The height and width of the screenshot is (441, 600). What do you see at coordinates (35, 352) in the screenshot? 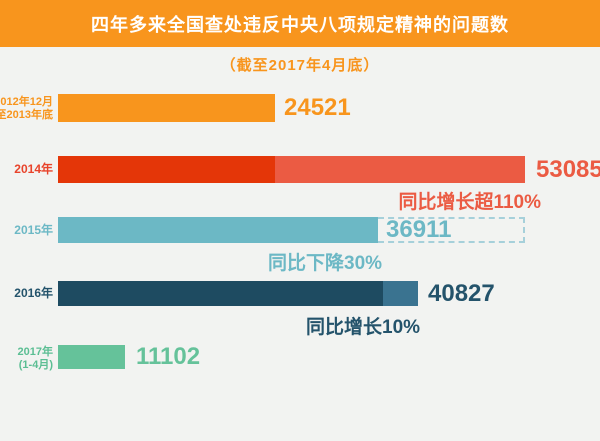
I see `row-label-2017-line1: 2017年` at bounding box center [35, 352].